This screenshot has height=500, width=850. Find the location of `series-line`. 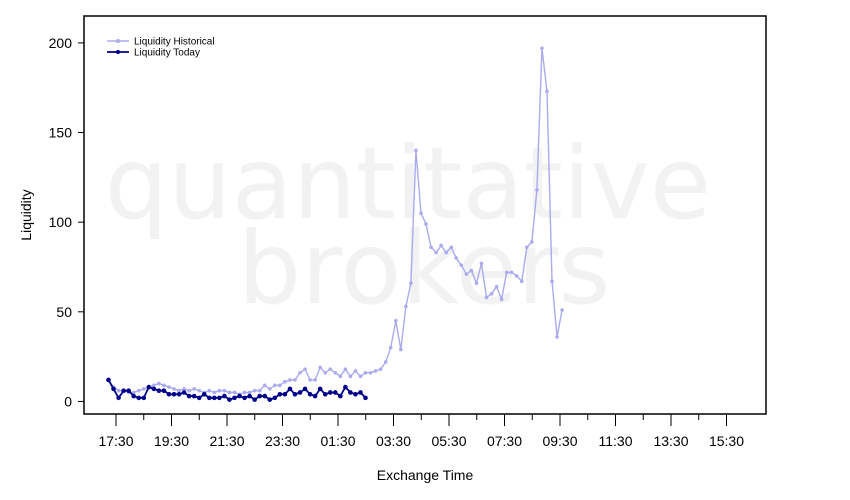

series-line is located at coordinates (237, 390).